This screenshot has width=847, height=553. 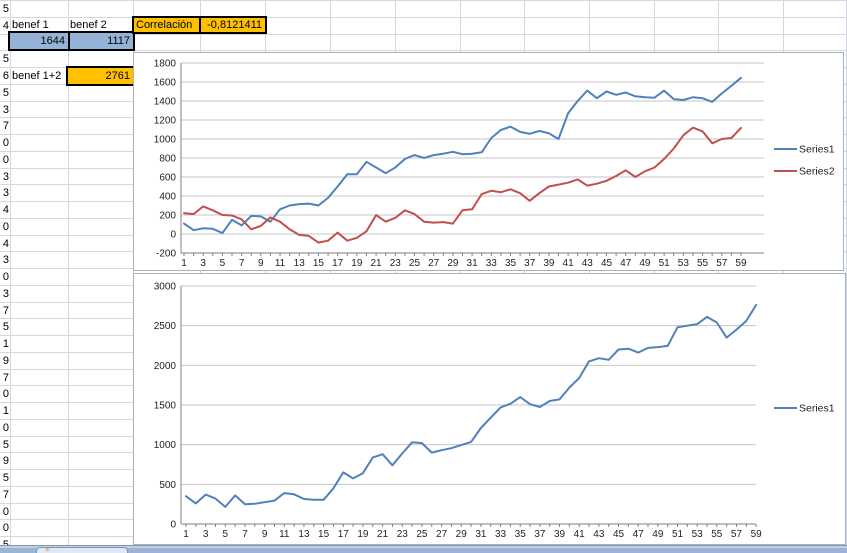 I want to click on cell-benef1-label: benef 1, so click(x=30, y=25).